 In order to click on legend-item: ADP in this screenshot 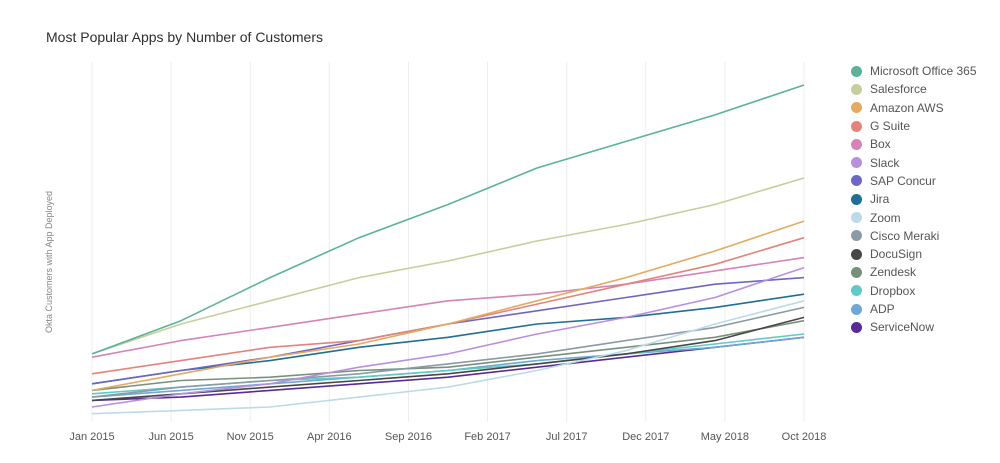, I will do `click(914, 309)`.